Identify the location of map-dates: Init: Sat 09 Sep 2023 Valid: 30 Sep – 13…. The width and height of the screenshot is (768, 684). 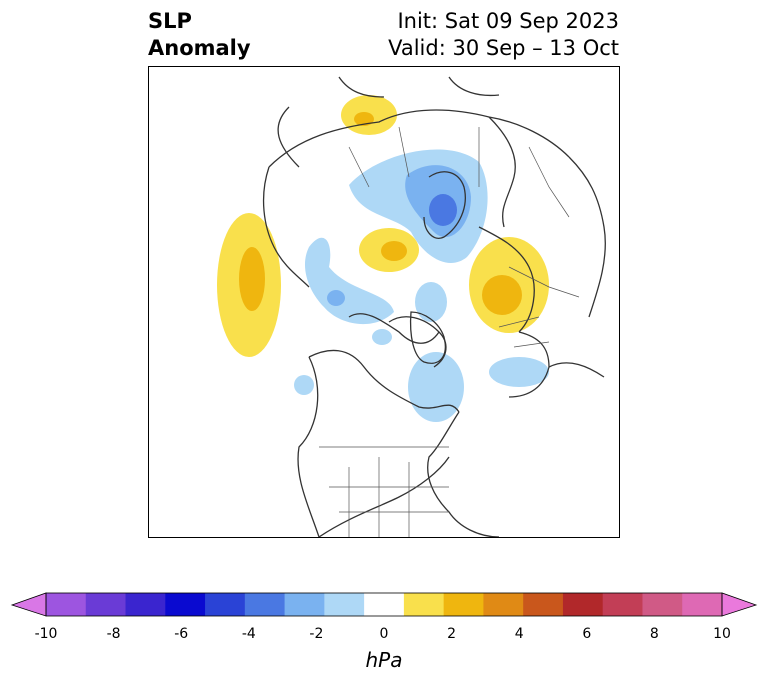
(503, 35).